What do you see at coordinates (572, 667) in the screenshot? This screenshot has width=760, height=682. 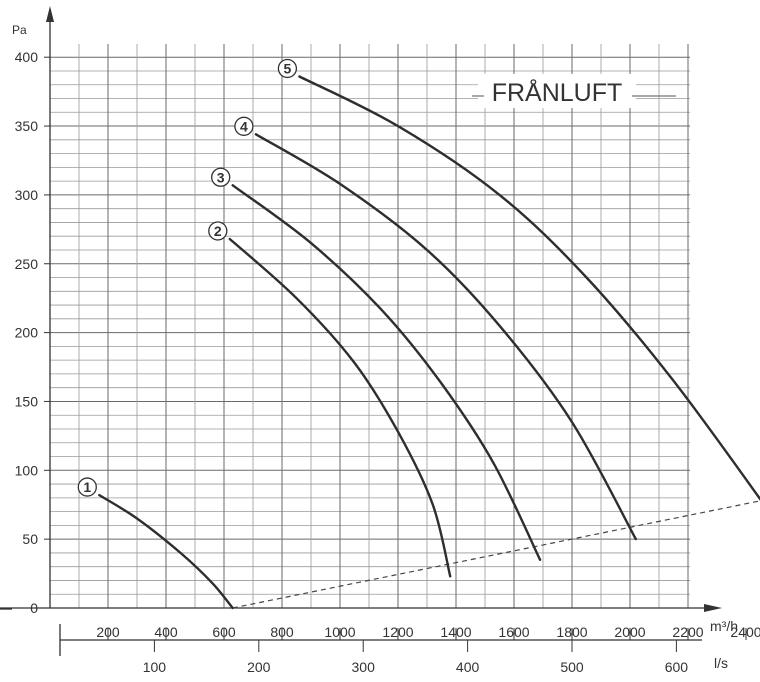 I see `x-tick-label-ls: 500` at bounding box center [572, 667].